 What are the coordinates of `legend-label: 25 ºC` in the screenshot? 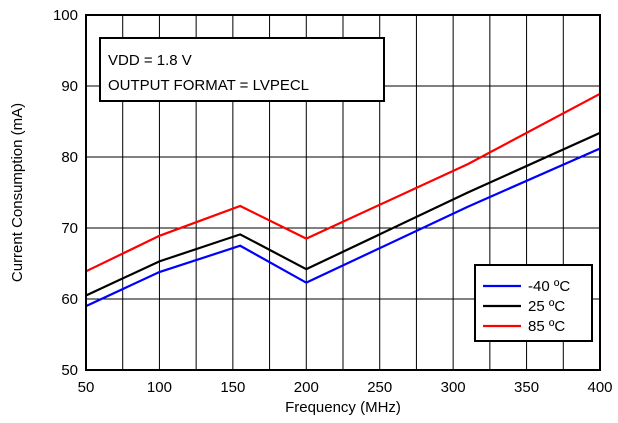 It's located at (546, 306).